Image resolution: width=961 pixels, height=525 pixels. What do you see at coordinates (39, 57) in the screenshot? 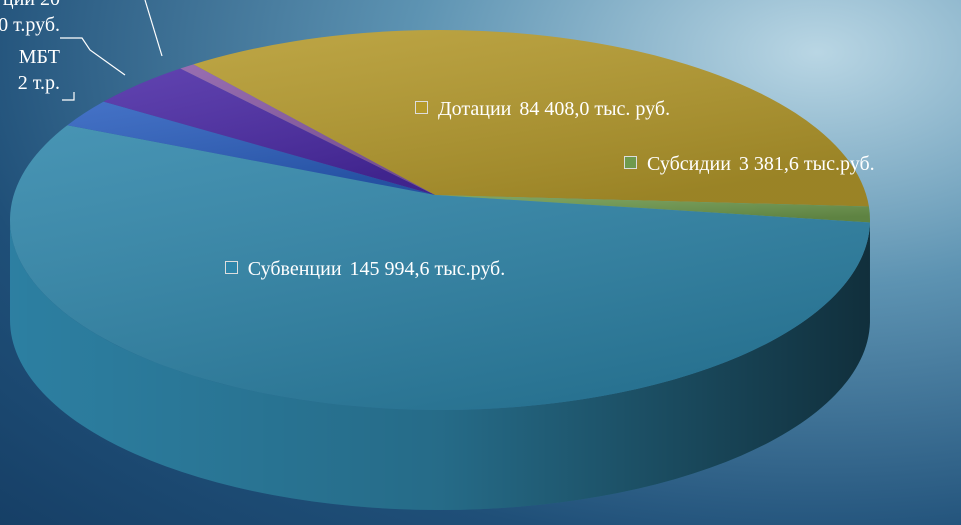
I see `category-label: МБТ` at bounding box center [39, 57].